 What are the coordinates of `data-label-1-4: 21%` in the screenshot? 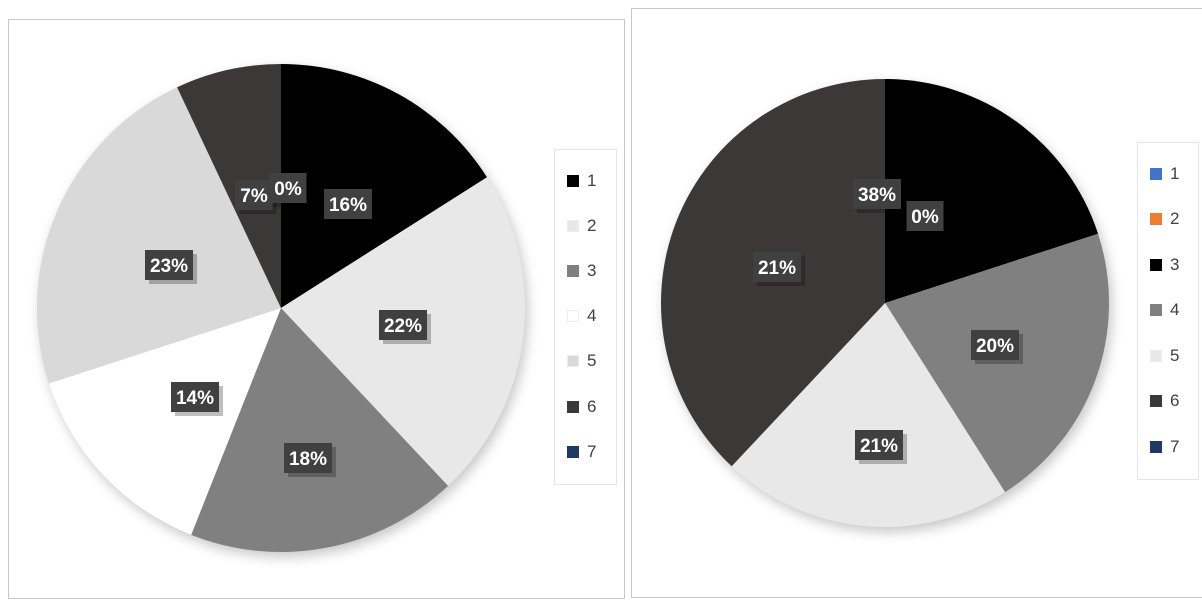 It's located at (881, 447).